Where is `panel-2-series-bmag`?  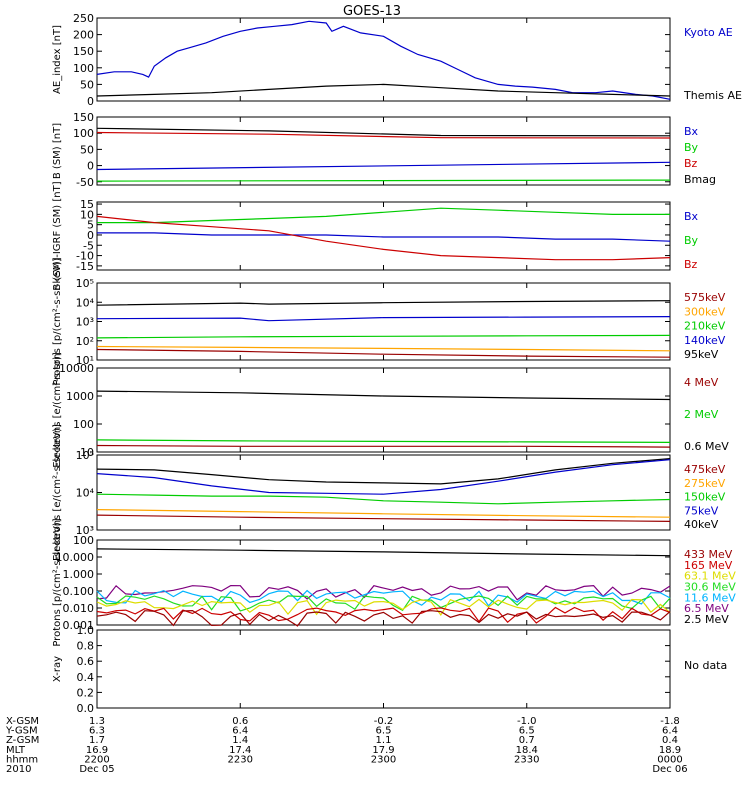 panel-2-series-bmag is located at coordinates (383, 132).